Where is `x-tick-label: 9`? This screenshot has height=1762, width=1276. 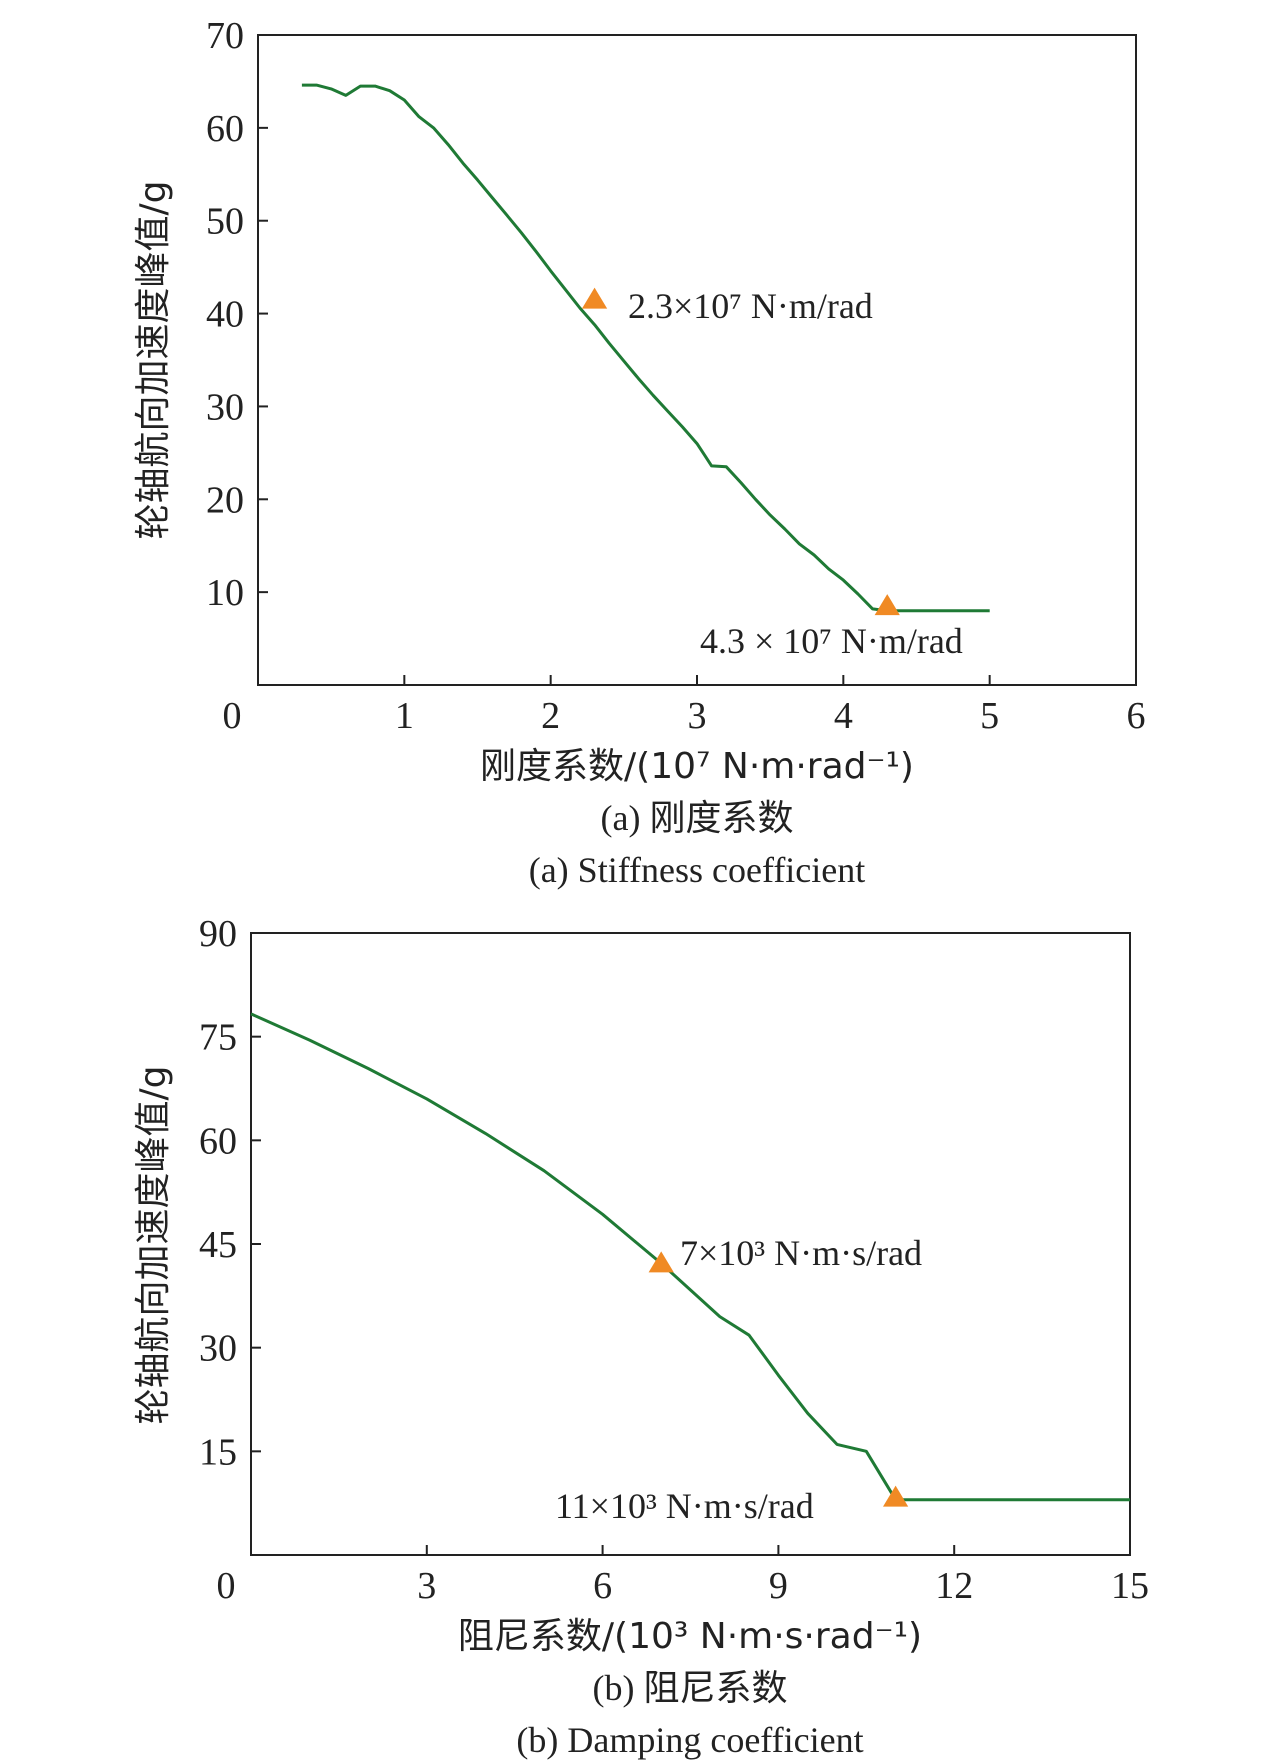 x-tick-label: 9 is located at coordinates (778, 1586).